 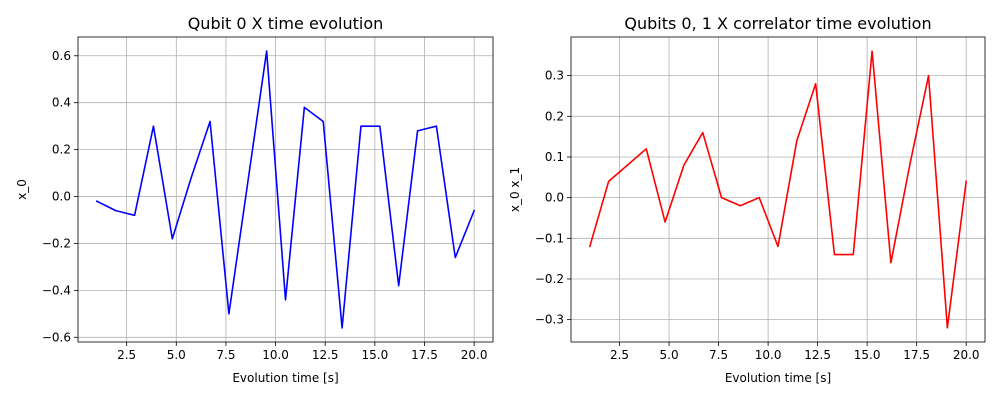 I want to click on y-tick-label: −0.6, so click(x=56, y=337).